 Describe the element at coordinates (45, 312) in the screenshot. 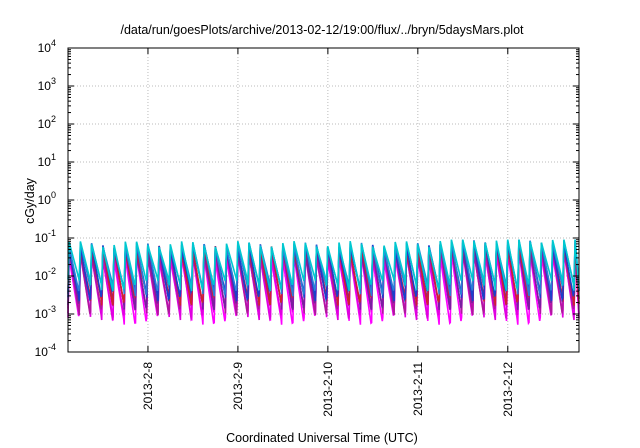

I see `y-tick-label: 10⁻³` at that location.